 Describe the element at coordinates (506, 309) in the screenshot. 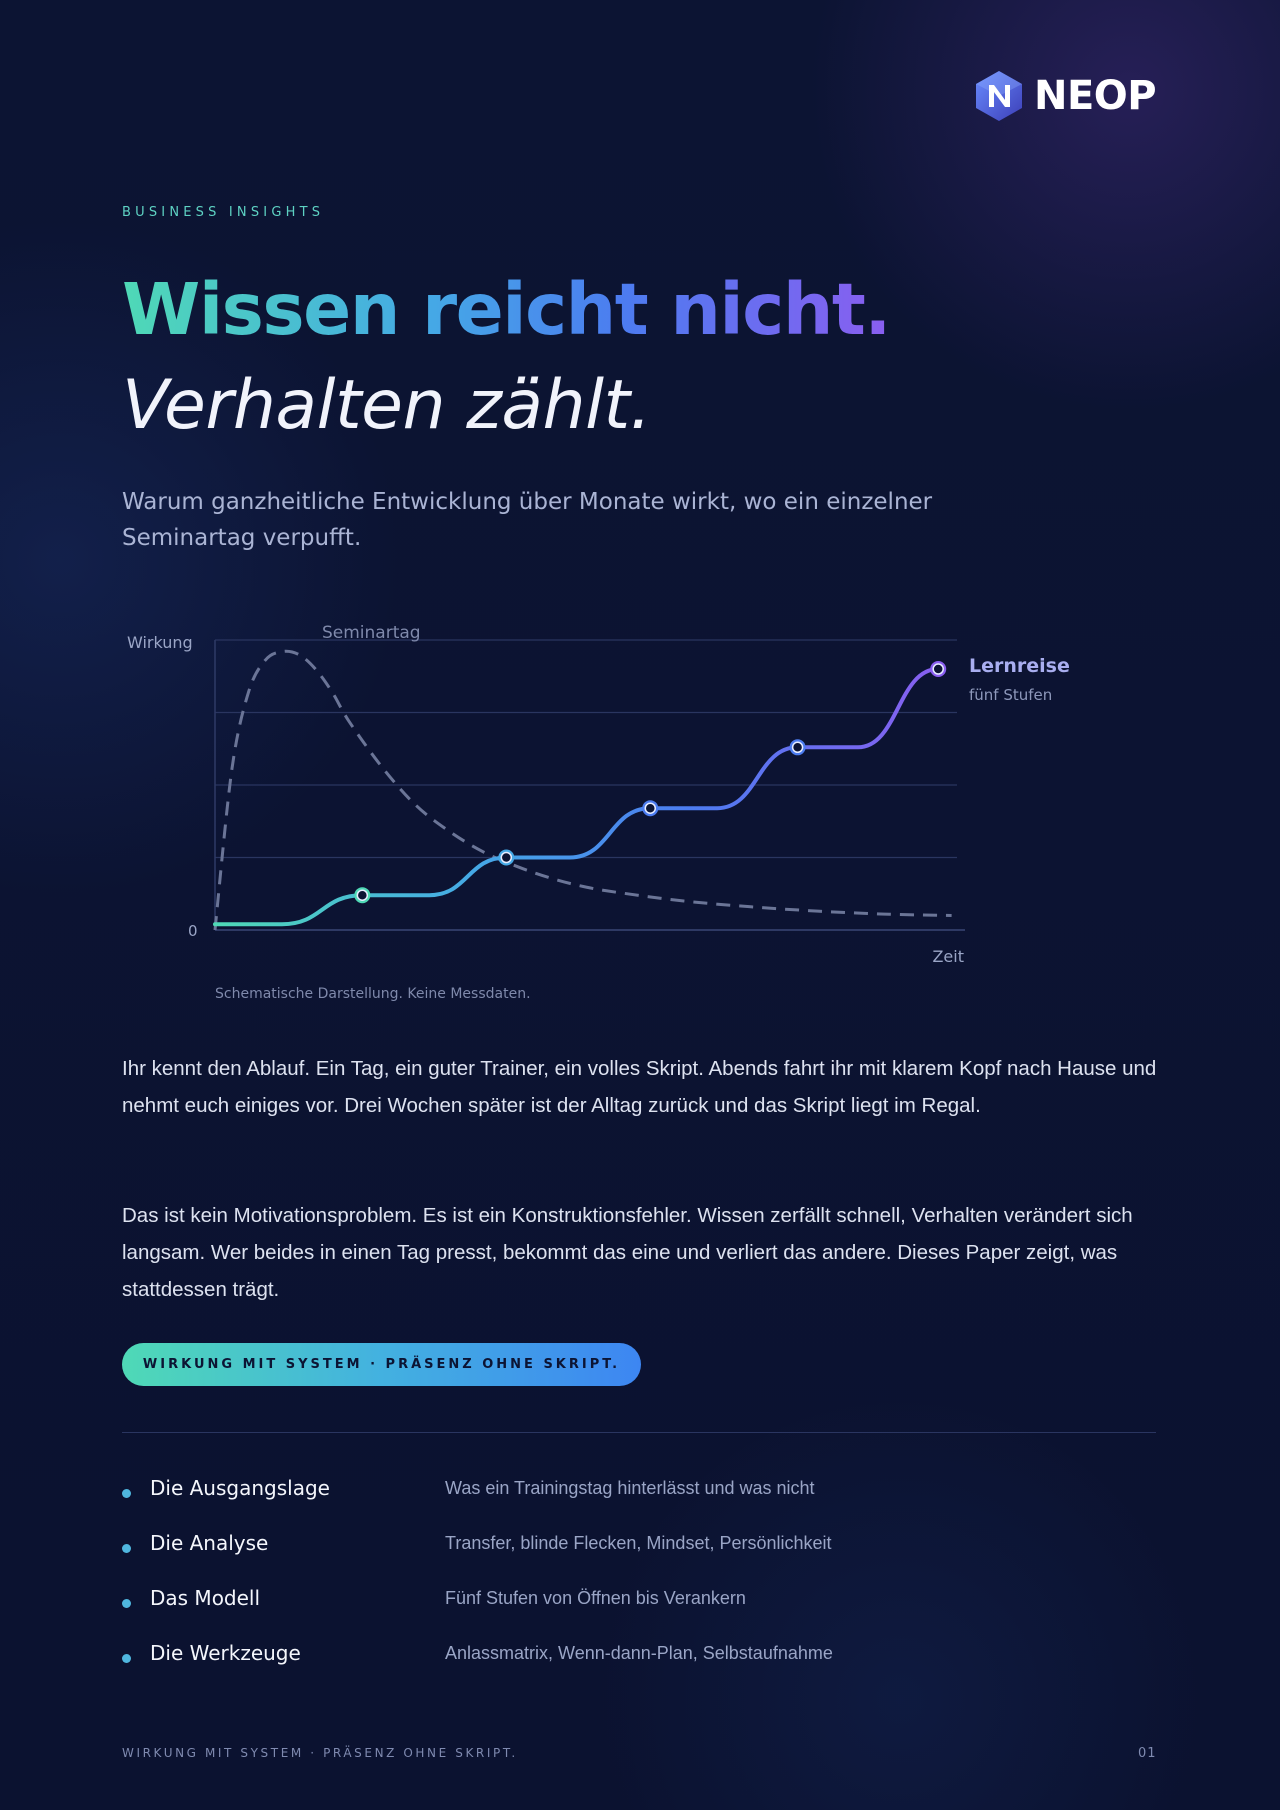

I see `headline-primary: Wissen reicht nicht.` at that location.